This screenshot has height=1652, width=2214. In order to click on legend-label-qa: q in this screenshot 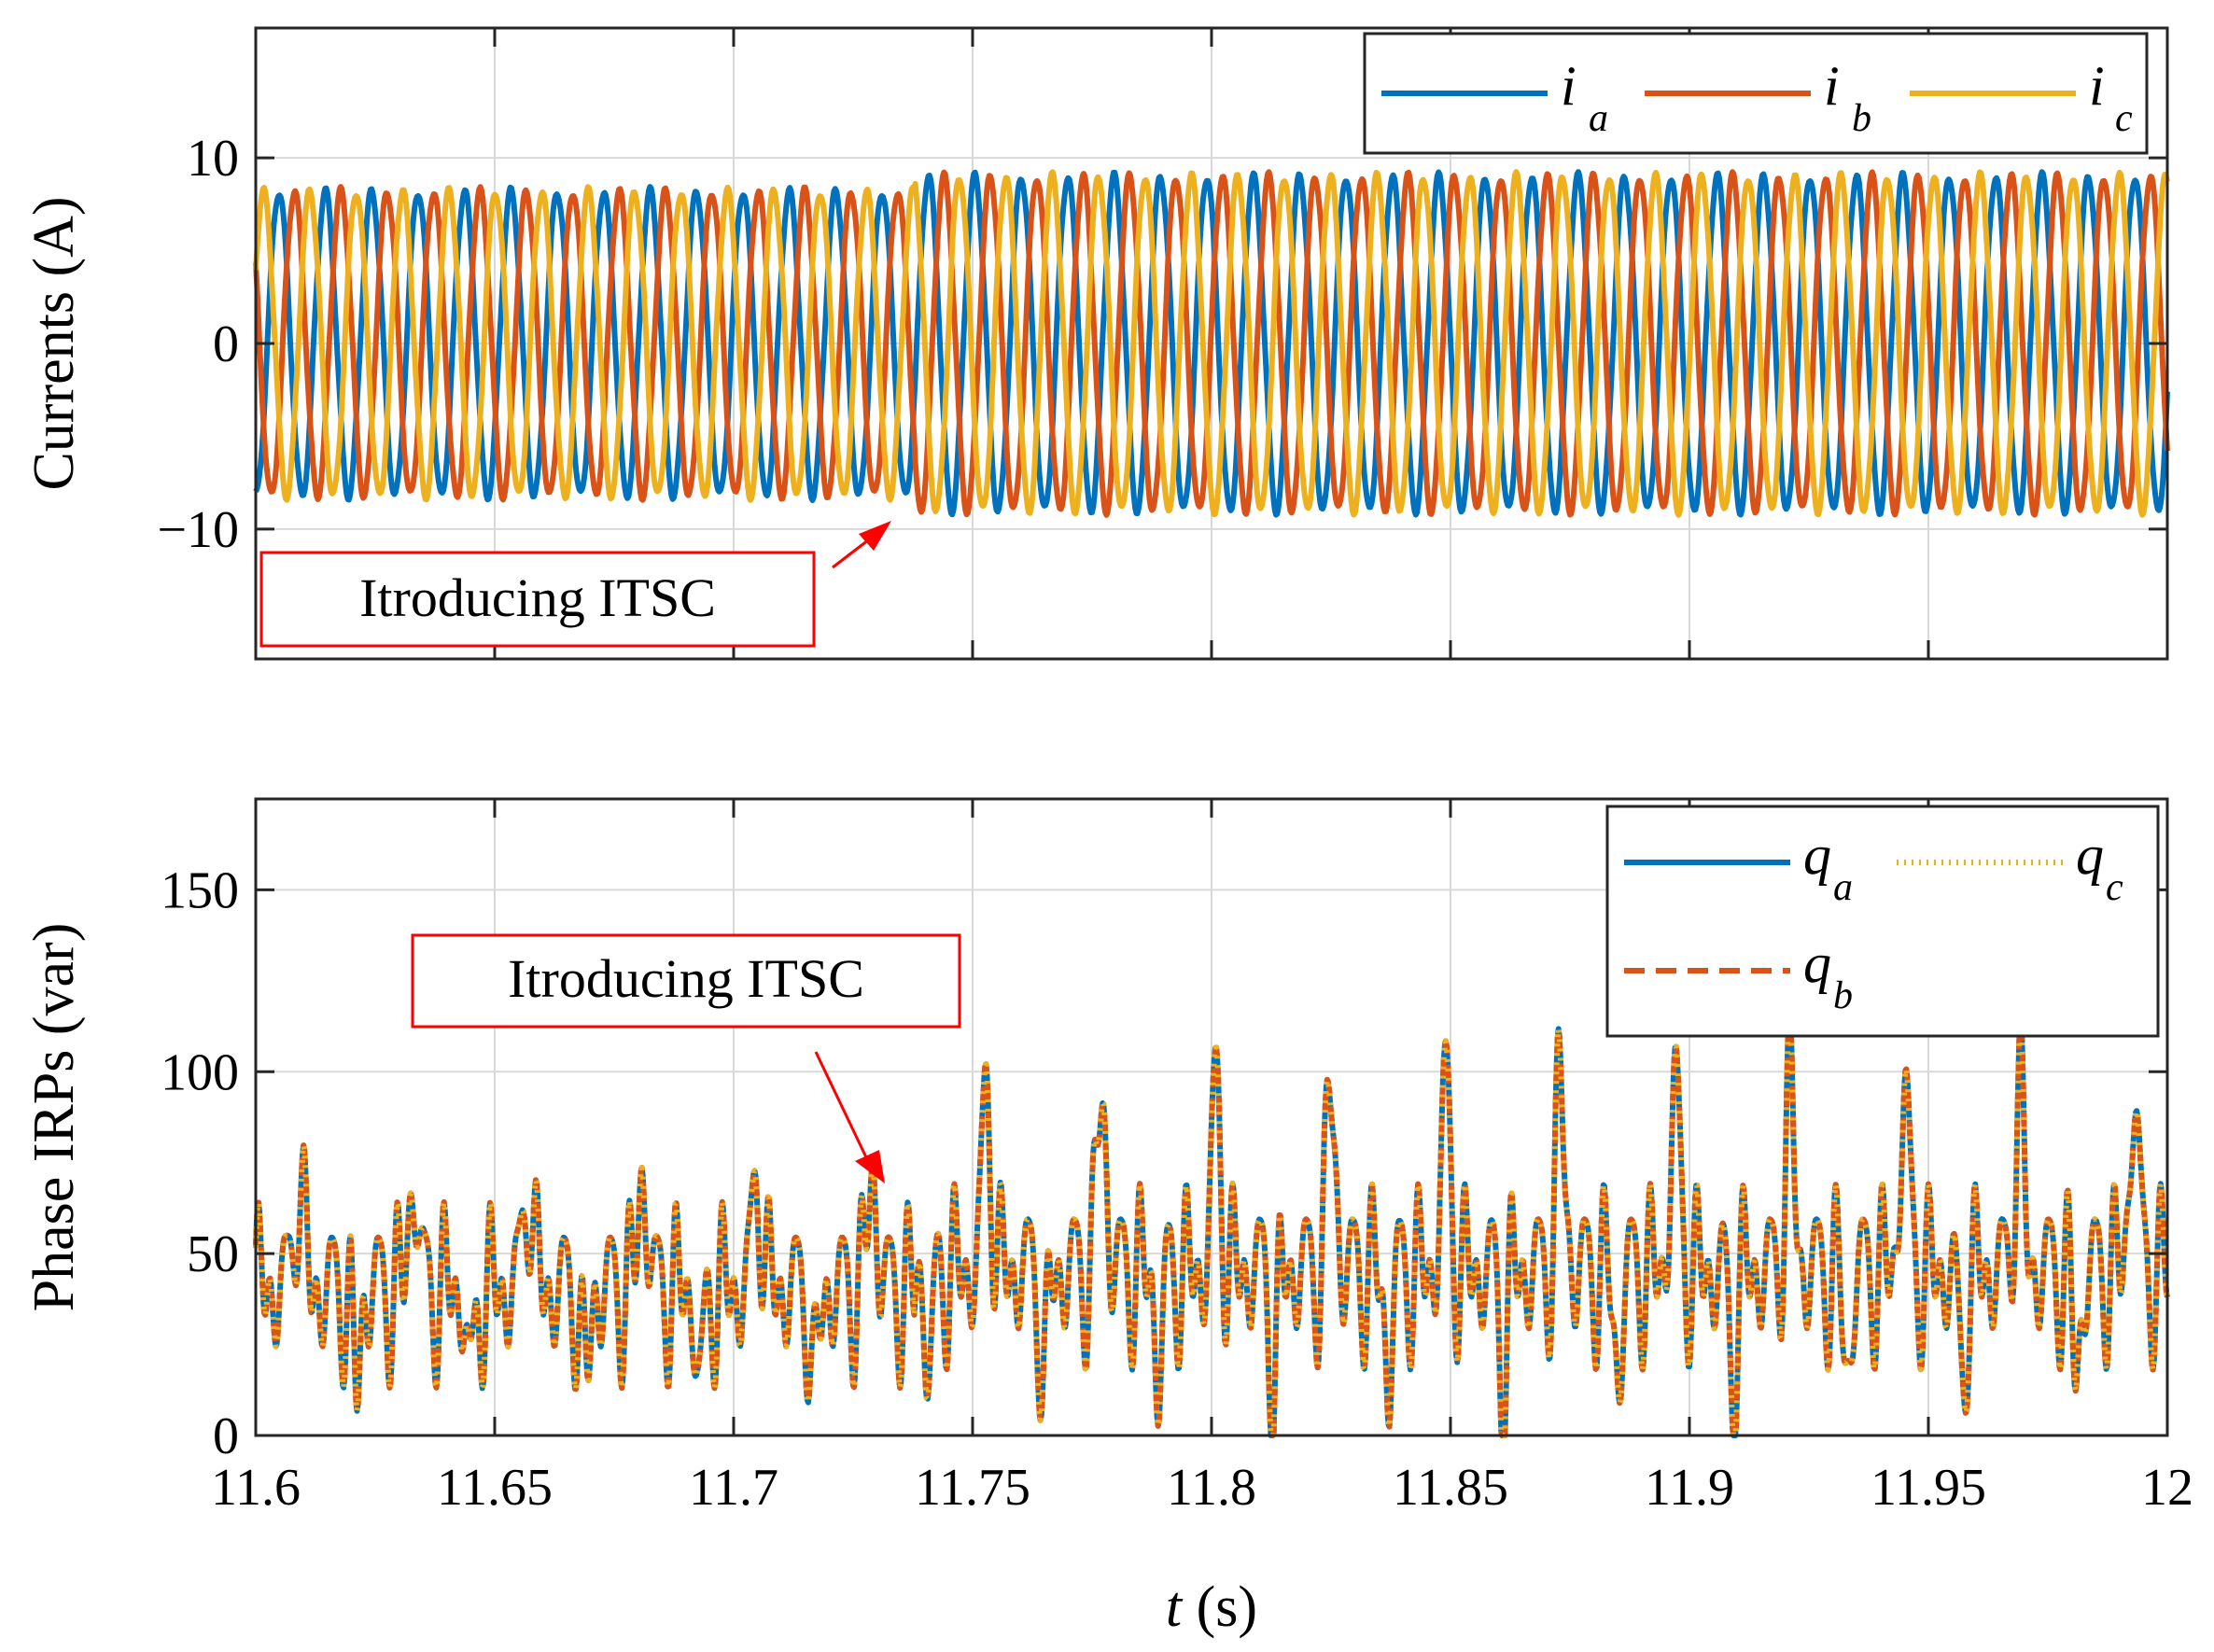, I will do `click(1817, 855)`.